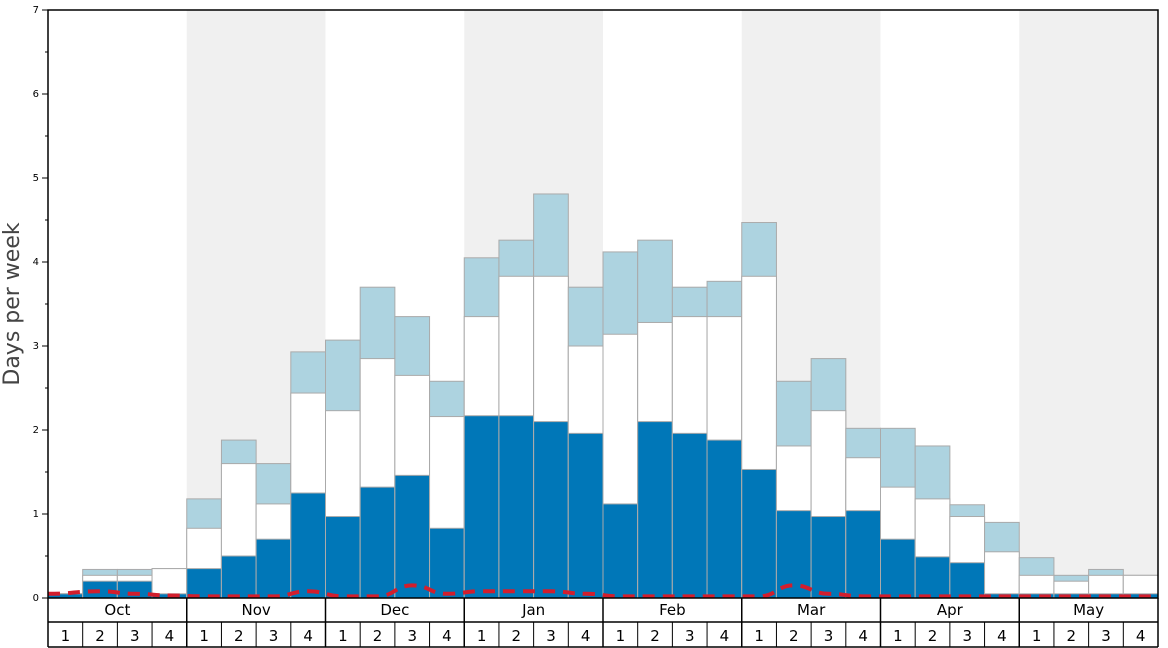 The height and width of the screenshot is (648, 1168). I want to click on y-tick-label: 2, so click(36, 430).